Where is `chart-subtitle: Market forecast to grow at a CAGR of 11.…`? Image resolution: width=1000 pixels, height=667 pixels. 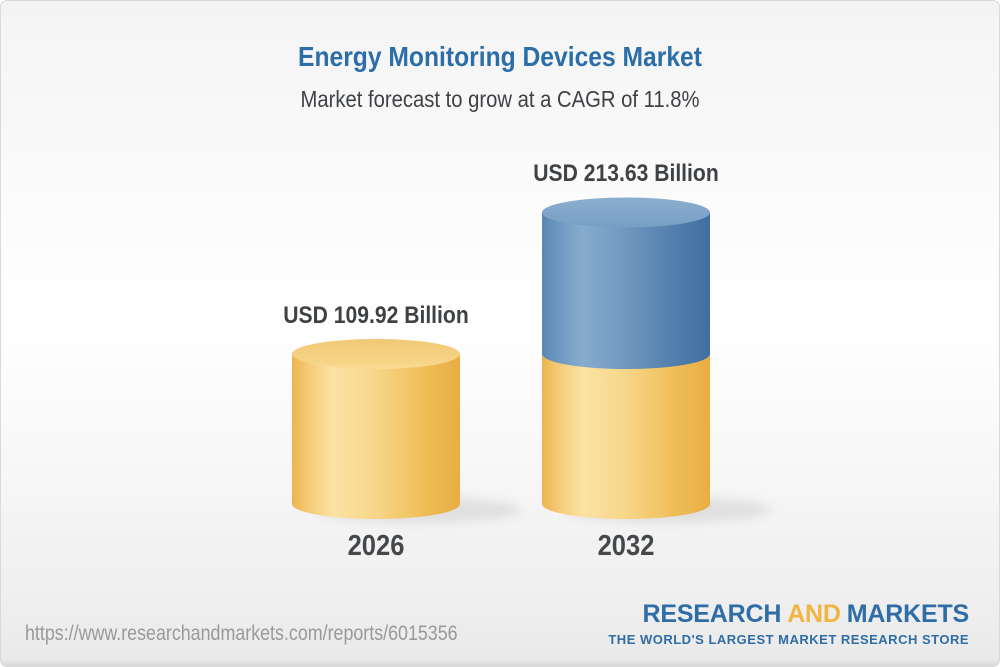 chart-subtitle: Market forecast to grow at a CAGR of 11.… is located at coordinates (500, 99).